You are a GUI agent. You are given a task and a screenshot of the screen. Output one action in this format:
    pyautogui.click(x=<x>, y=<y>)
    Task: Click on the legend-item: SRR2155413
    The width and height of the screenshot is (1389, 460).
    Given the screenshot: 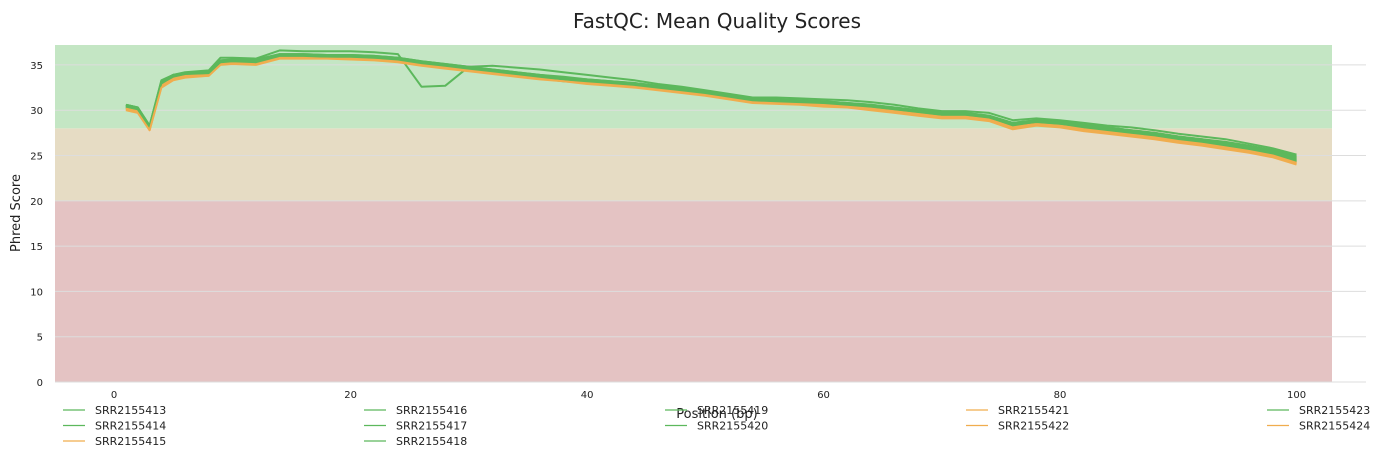 What is the action you would take?
    pyautogui.click(x=114, y=410)
    